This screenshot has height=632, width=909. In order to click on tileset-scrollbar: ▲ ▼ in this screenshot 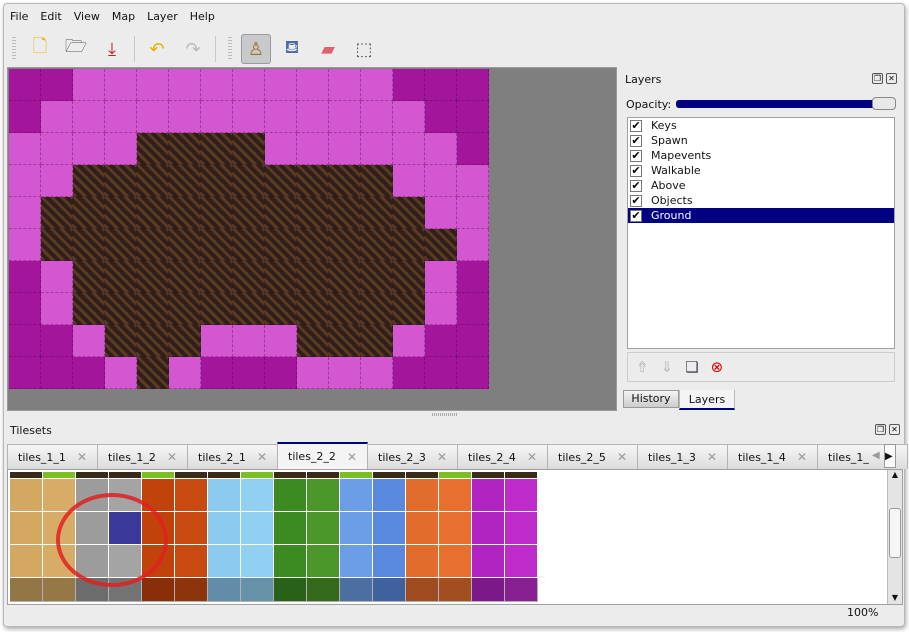, I will do `click(894, 537)`.